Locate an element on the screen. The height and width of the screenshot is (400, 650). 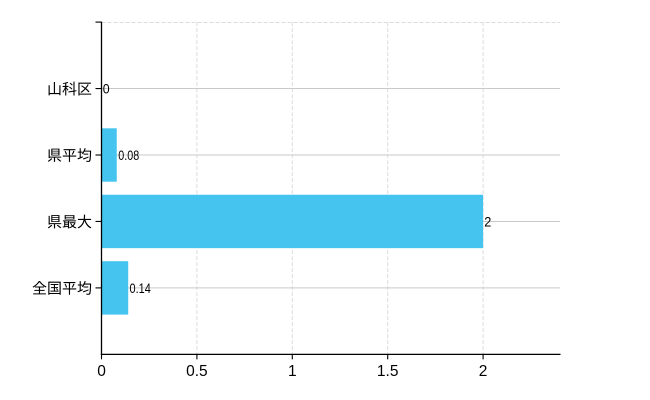
svg-text: 0.08 is located at coordinates (128, 155).